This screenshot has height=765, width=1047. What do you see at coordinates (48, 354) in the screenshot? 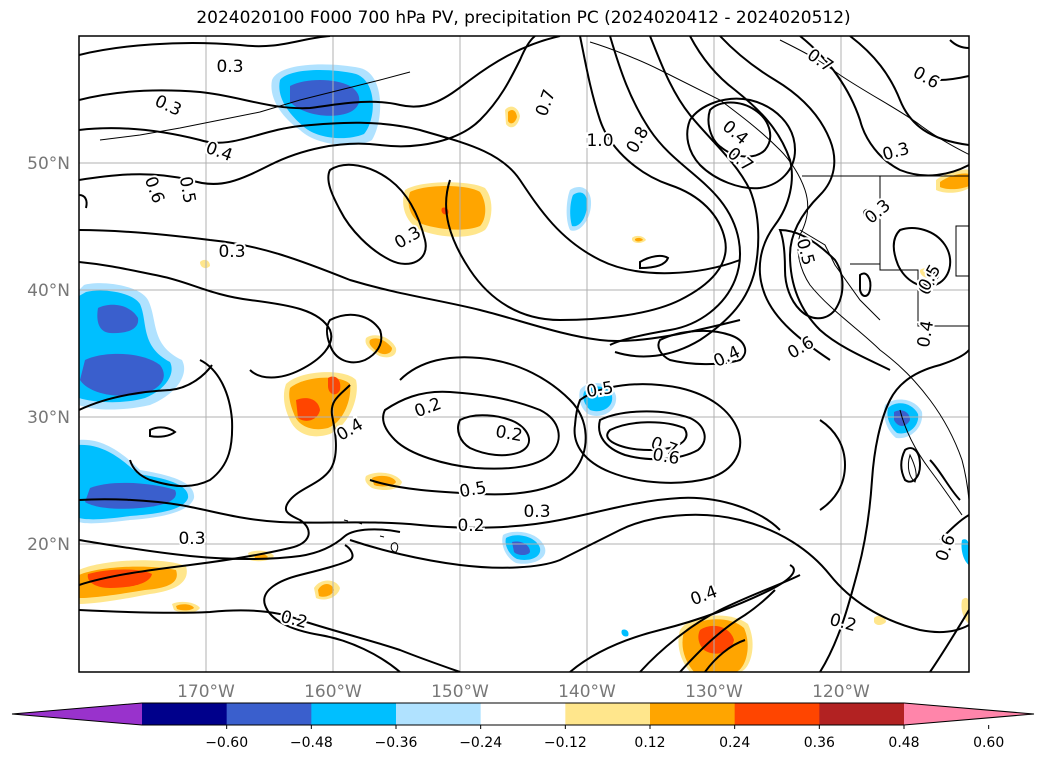
I see `latitude-labels: 50°N 40°N 30°N 20°N` at bounding box center [48, 354].